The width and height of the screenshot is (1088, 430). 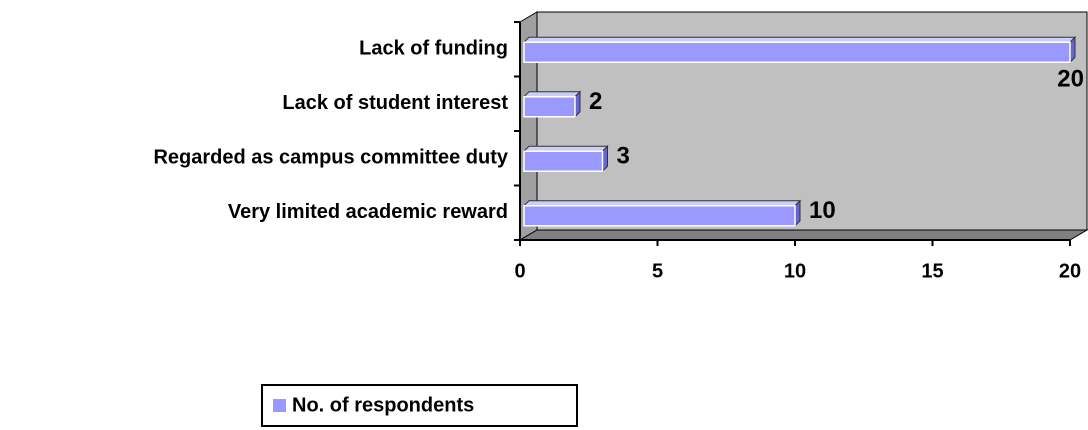 I want to click on x-tick-label: 20, so click(x=1070, y=271).